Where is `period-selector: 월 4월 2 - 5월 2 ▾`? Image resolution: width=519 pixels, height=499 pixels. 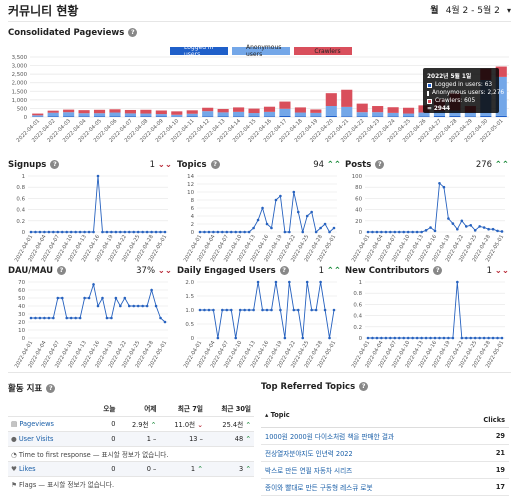
period-selector: 월 4월 2 - 5월 2 ▾ is located at coordinates (470, 9).